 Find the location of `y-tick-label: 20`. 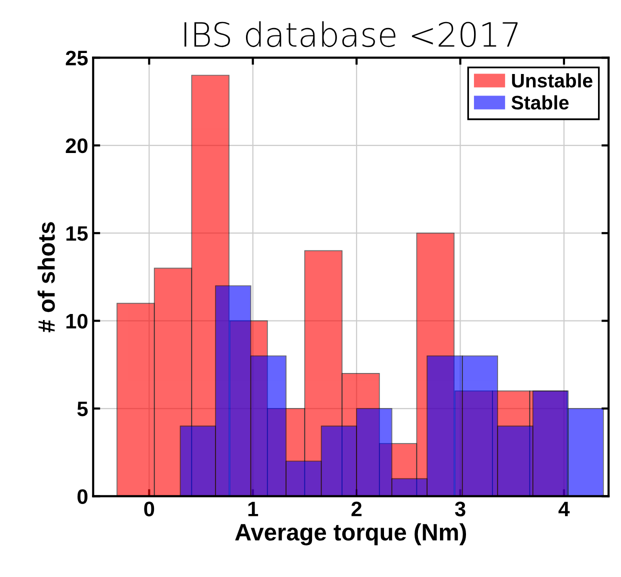

y-tick-label: 20 is located at coordinates (77, 146).